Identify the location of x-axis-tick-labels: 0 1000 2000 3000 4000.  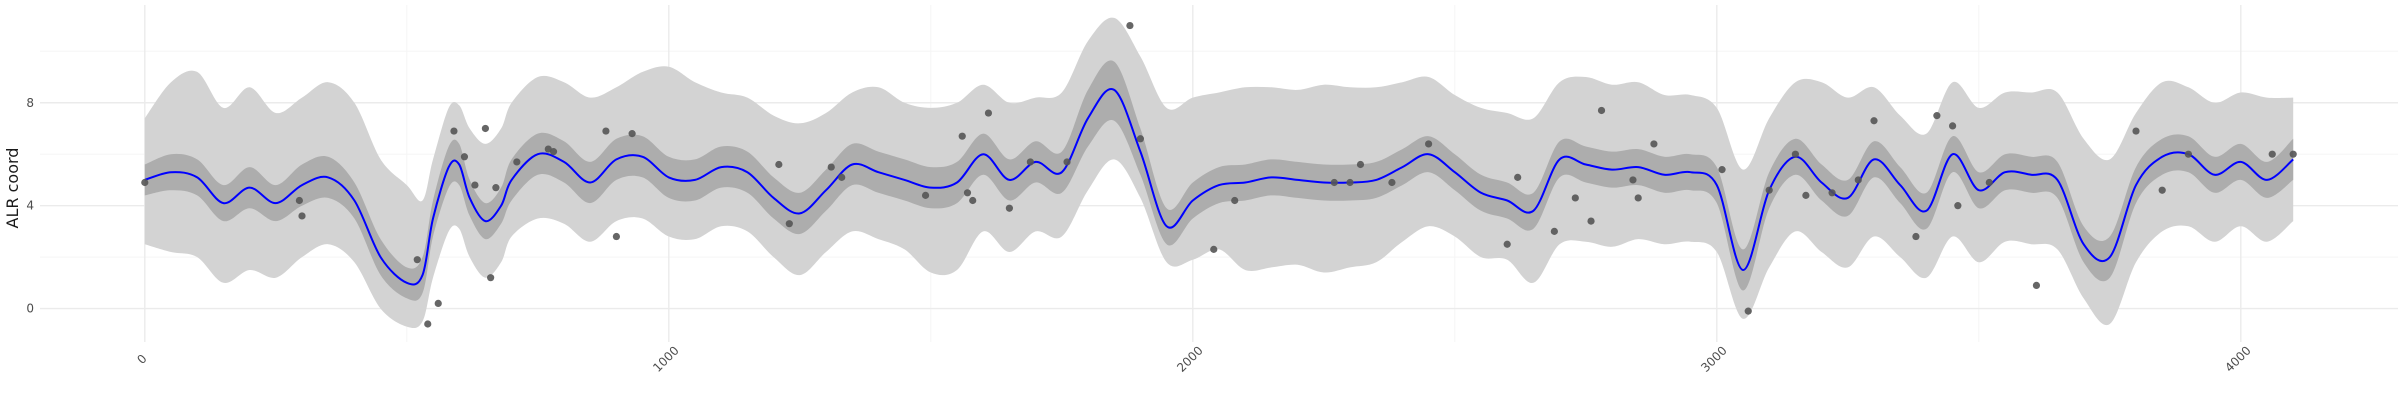
(1193, 358).